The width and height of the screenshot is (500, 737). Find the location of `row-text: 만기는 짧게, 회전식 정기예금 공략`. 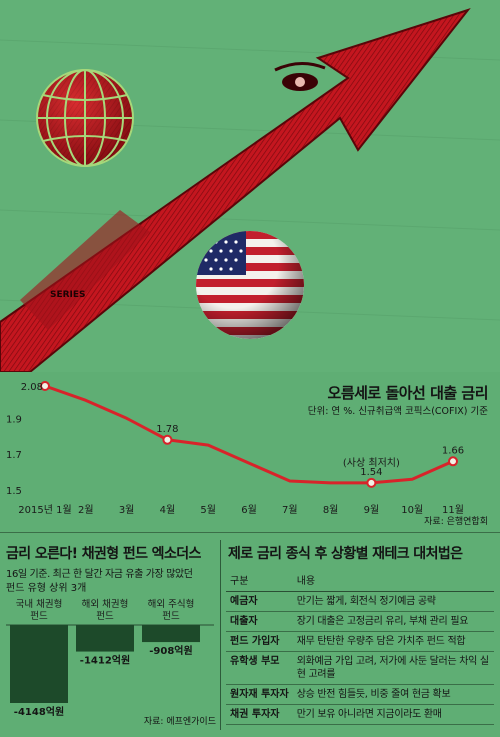

row-text: 만기는 짧게, 회전식 정기예금 공략 is located at coordinates (393, 601).